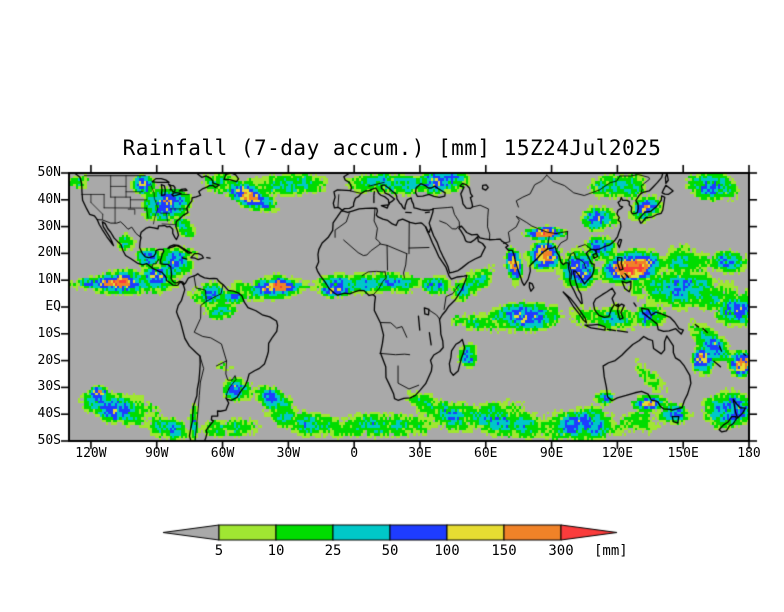 The height and width of the screenshot is (612, 784). What do you see at coordinates (561, 551) in the screenshot?
I see `legend-threshold-label: 300` at bounding box center [561, 551].